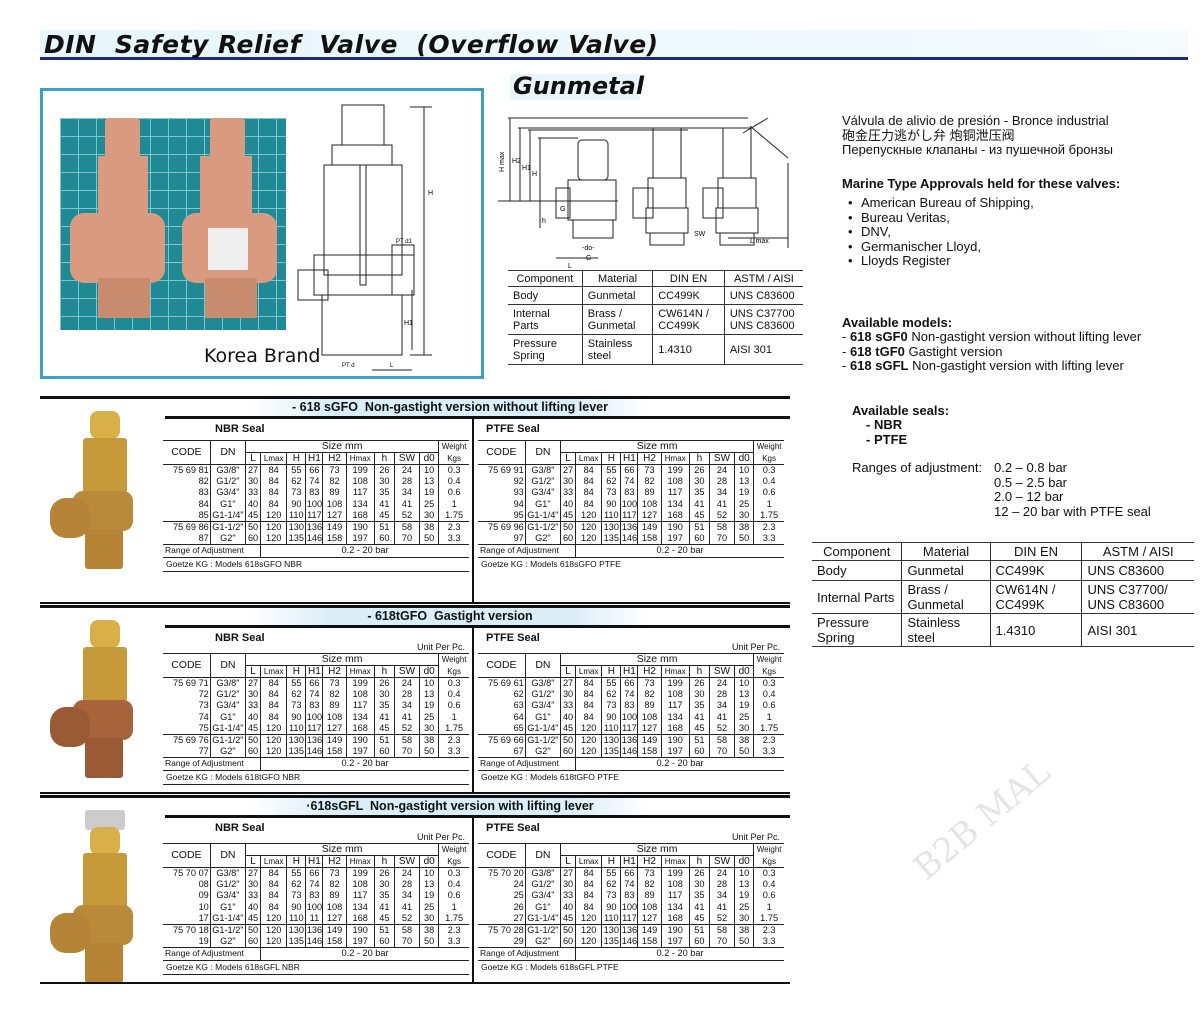 This screenshot has width=1202, height=1012. What do you see at coordinates (360, 929) in the screenshot?
I see `value-cell: 190` at bounding box center [360, 929].